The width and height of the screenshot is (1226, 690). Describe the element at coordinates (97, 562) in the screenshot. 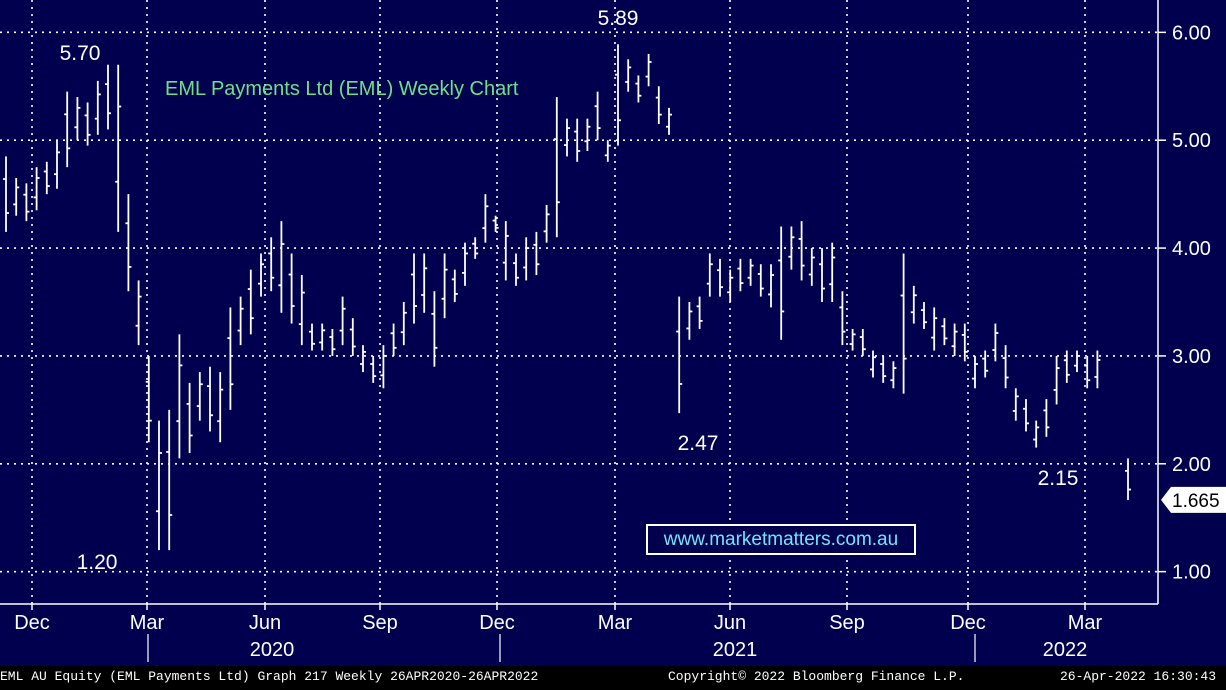

I see `price-annotation: 1.20` at that location.